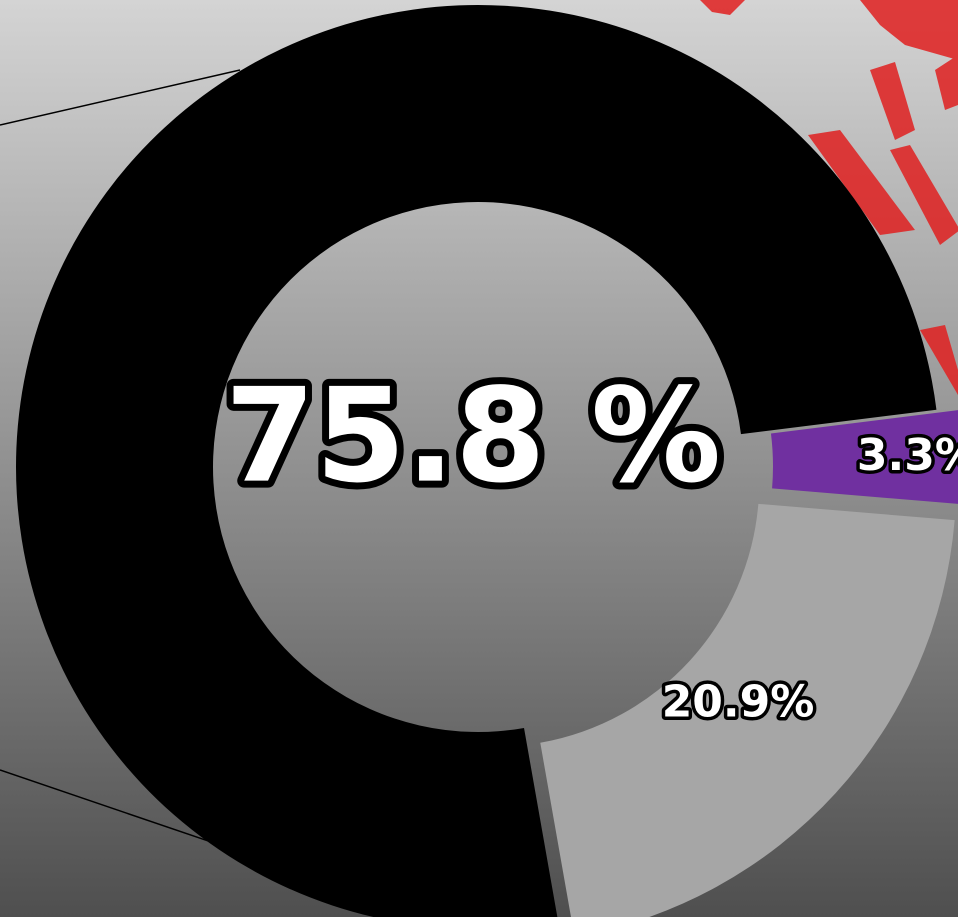  I want to click on data-label: 20.9%, so click(738, 701).